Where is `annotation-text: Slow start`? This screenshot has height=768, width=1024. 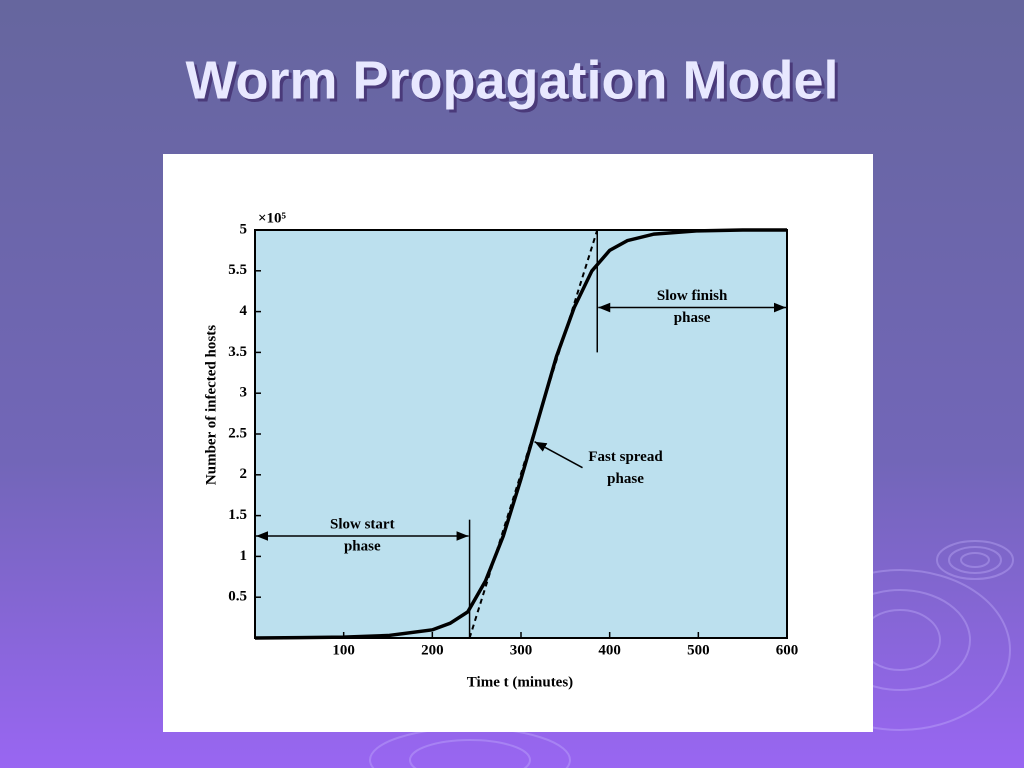
annotation-text: Slow start is located at coordinates (362, 524).